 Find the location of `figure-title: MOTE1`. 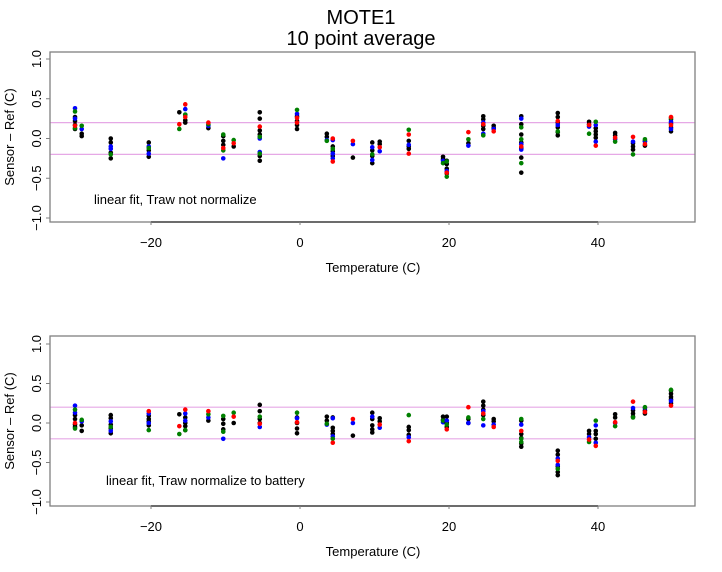

figure-title: MOTE1 is located at coordinates (361, 18).